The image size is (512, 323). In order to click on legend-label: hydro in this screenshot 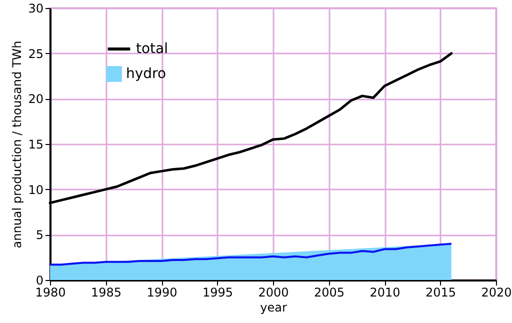, I will do `click(146, 74)`.